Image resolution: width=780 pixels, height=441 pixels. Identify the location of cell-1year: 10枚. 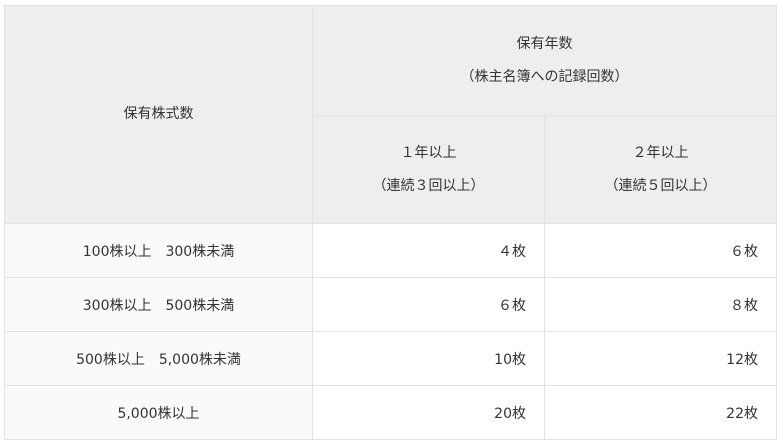
(428, 358).